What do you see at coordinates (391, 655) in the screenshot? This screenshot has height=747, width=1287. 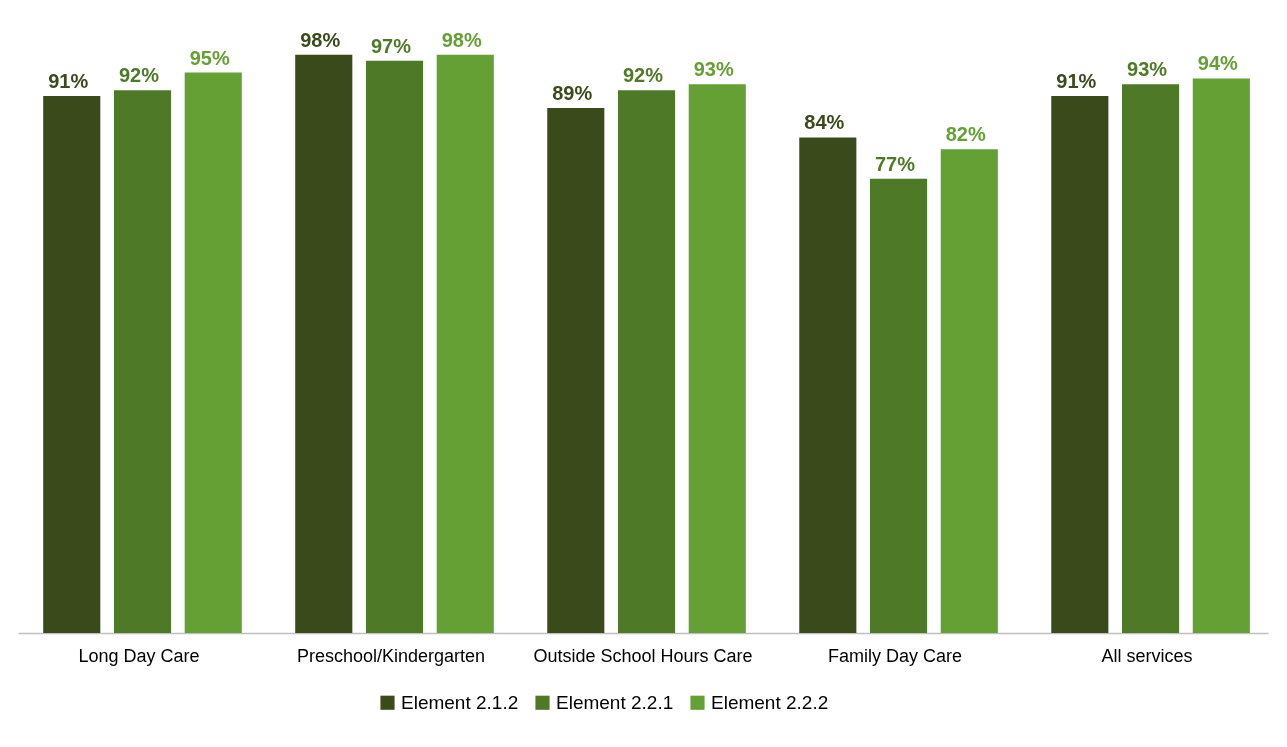 I see `x-tick-label: Preschool/Kindergarten` at bounding box center [391, 655].